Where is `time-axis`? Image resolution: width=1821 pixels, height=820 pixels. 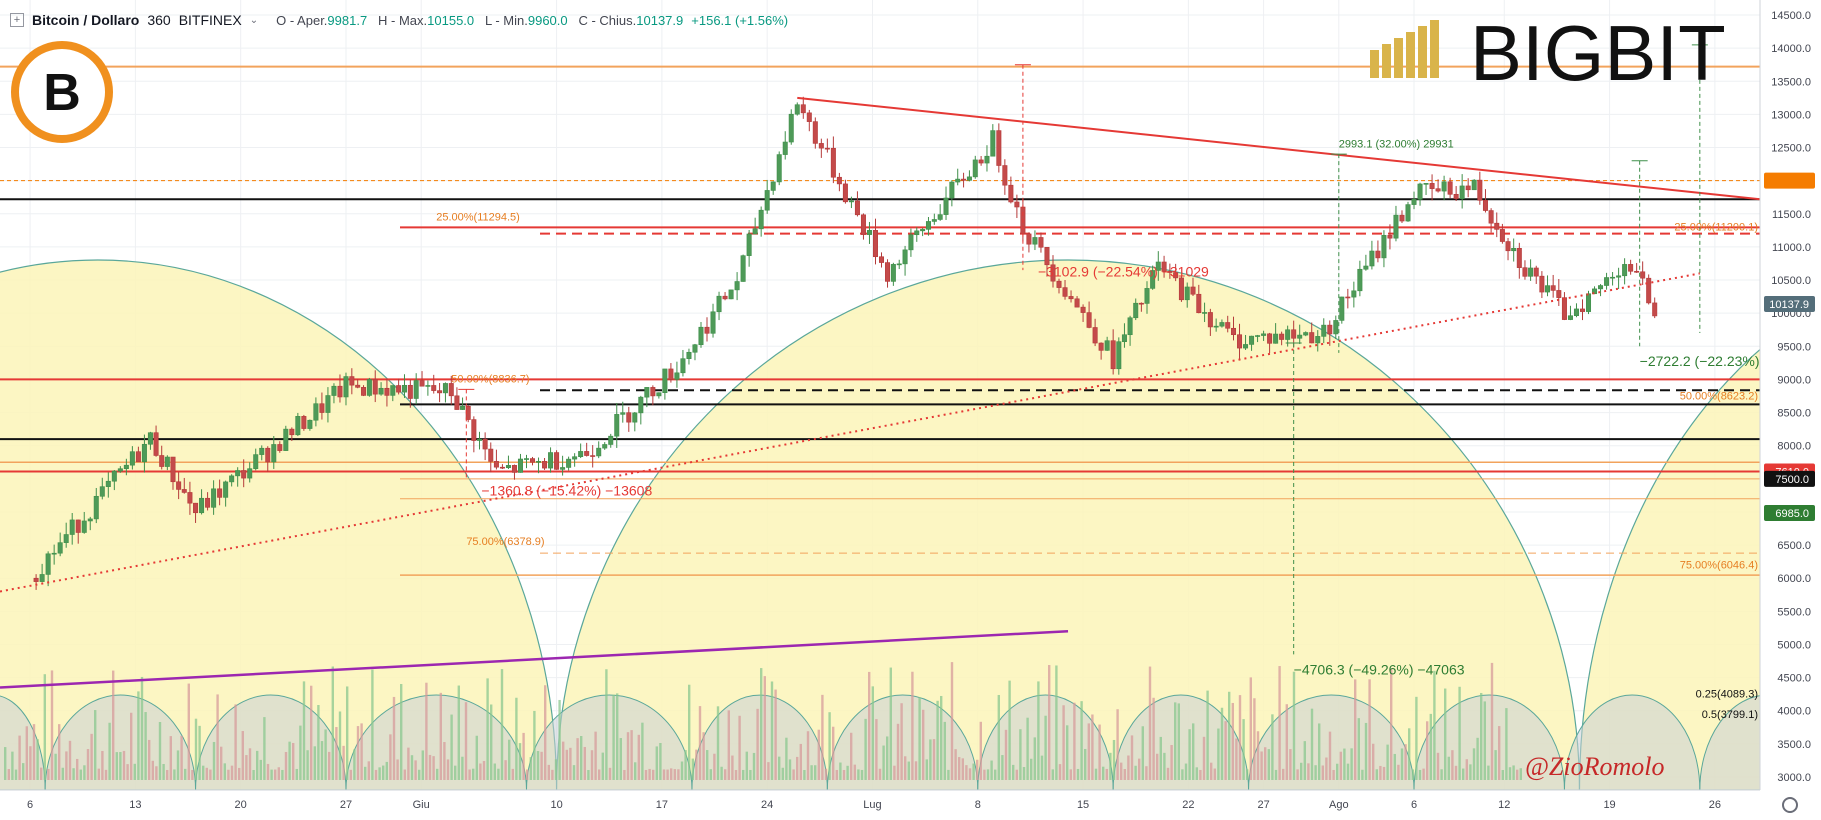
time-axis is located at coordinates (910, 805).